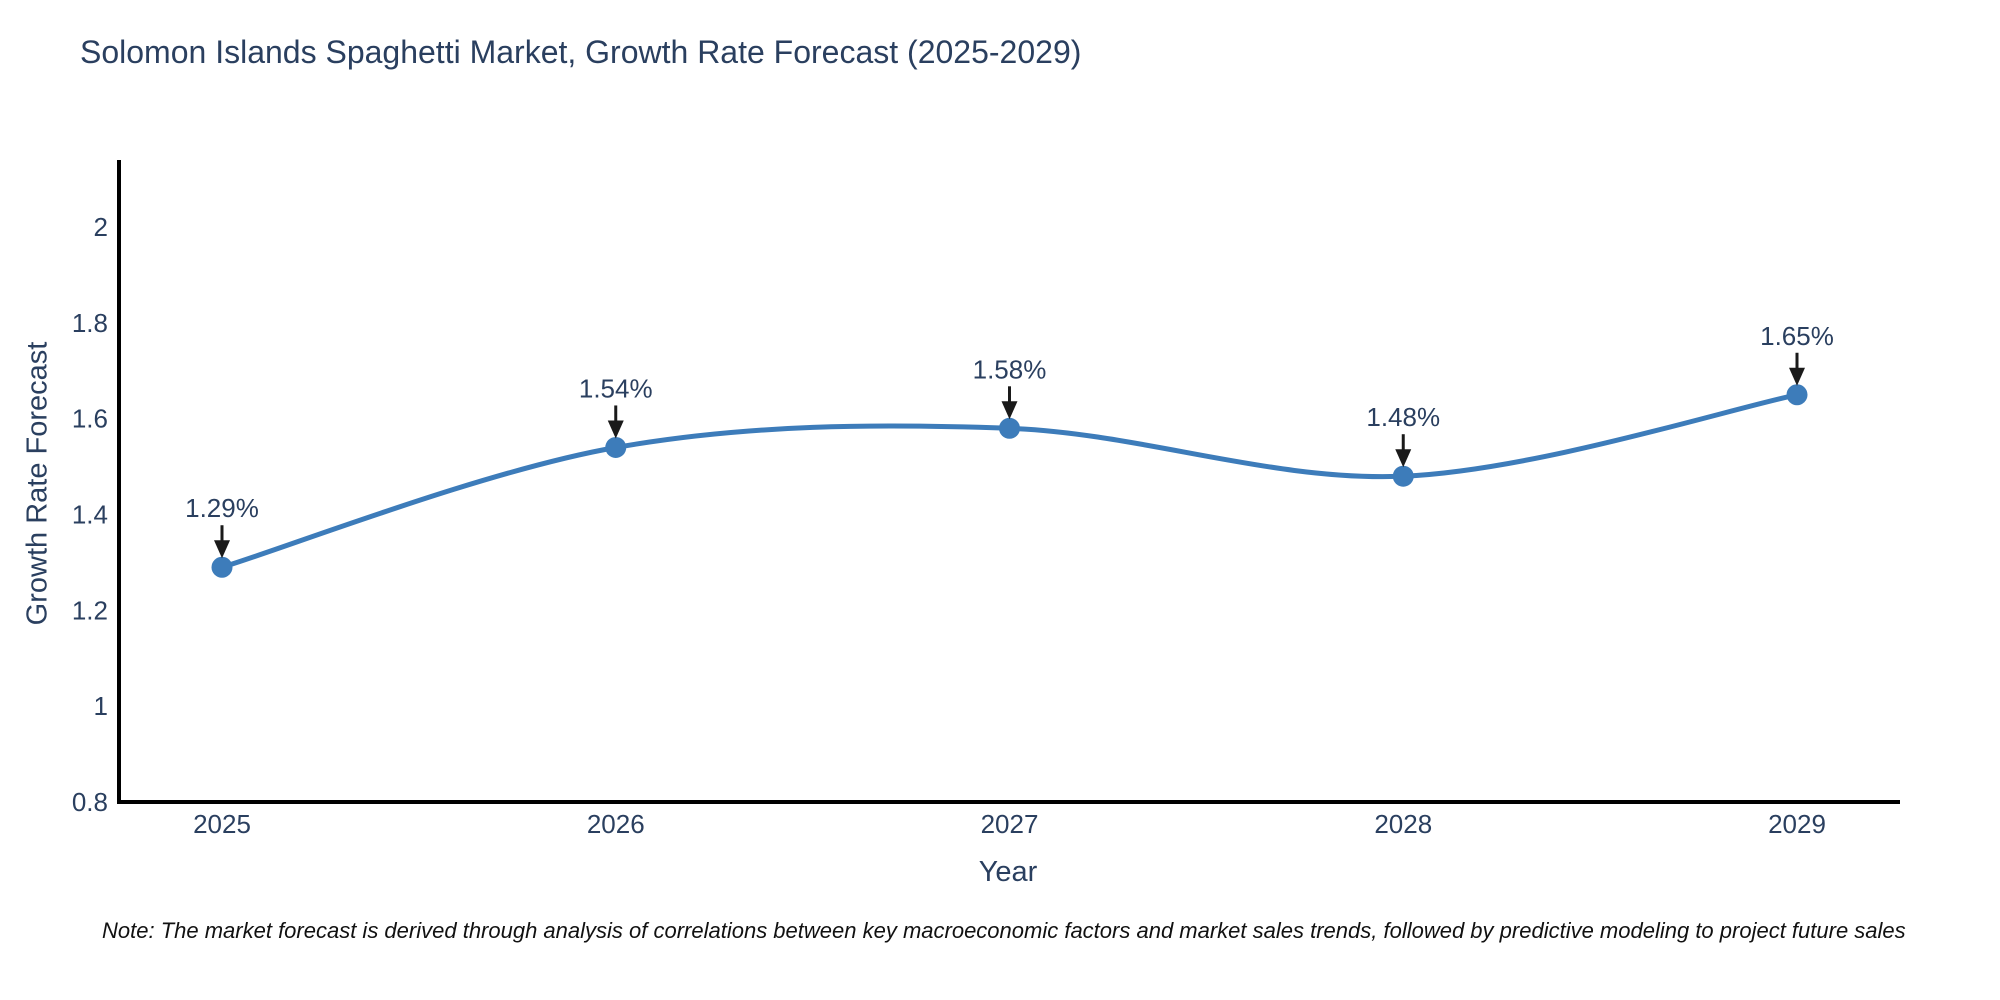 The width and height of the screenshot is (2000, 1000). I want to click on x-tick-label: 2029, so click(1797, 824).